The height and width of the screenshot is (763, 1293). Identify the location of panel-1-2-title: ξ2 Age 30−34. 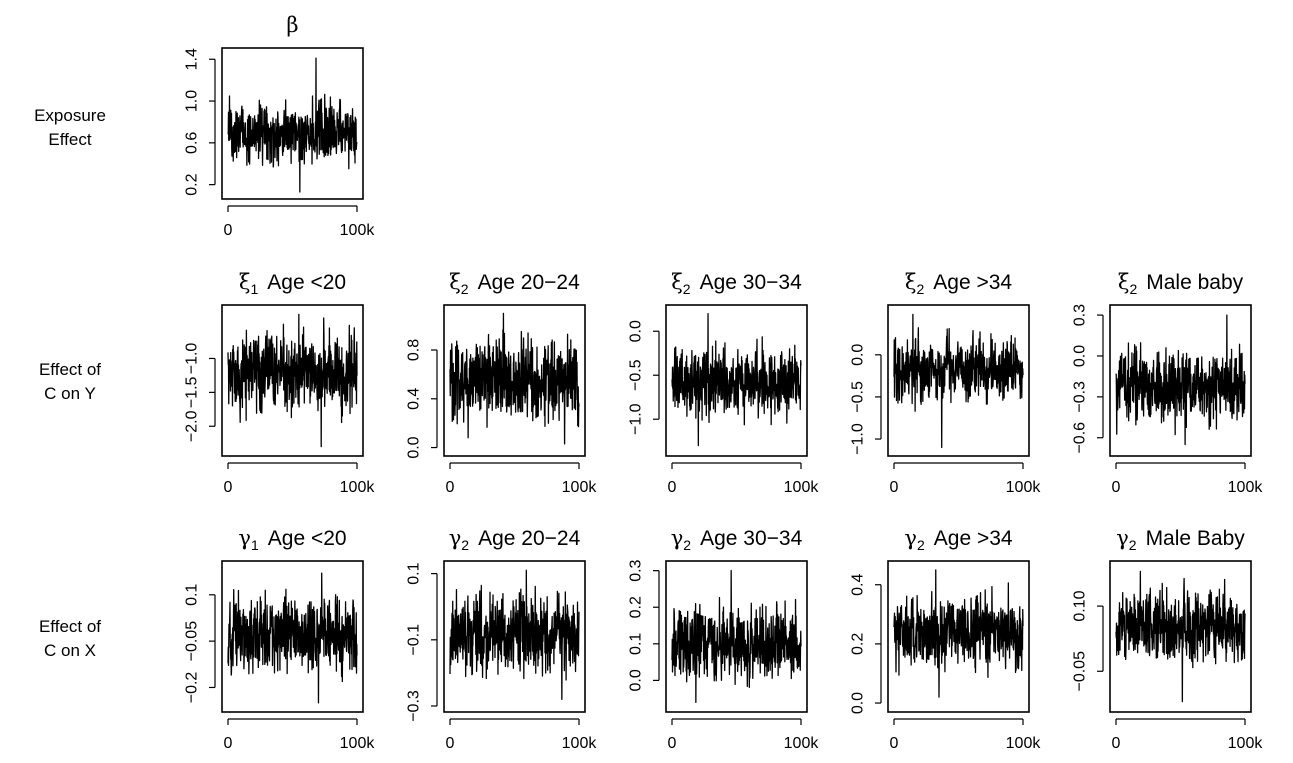
(736, 283).